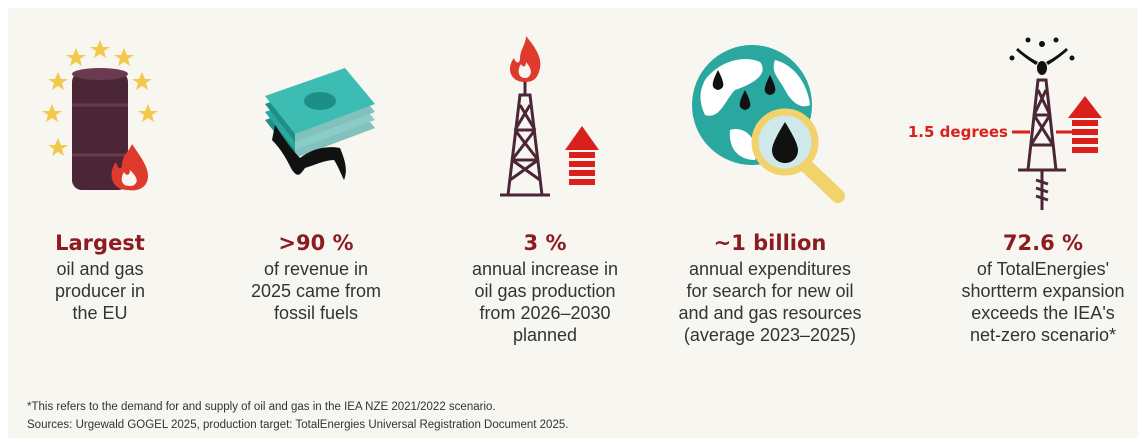 The height and width of the screenshot is (446, 1146). I want to click on description-line: and and gas resources, so click(769, 313).